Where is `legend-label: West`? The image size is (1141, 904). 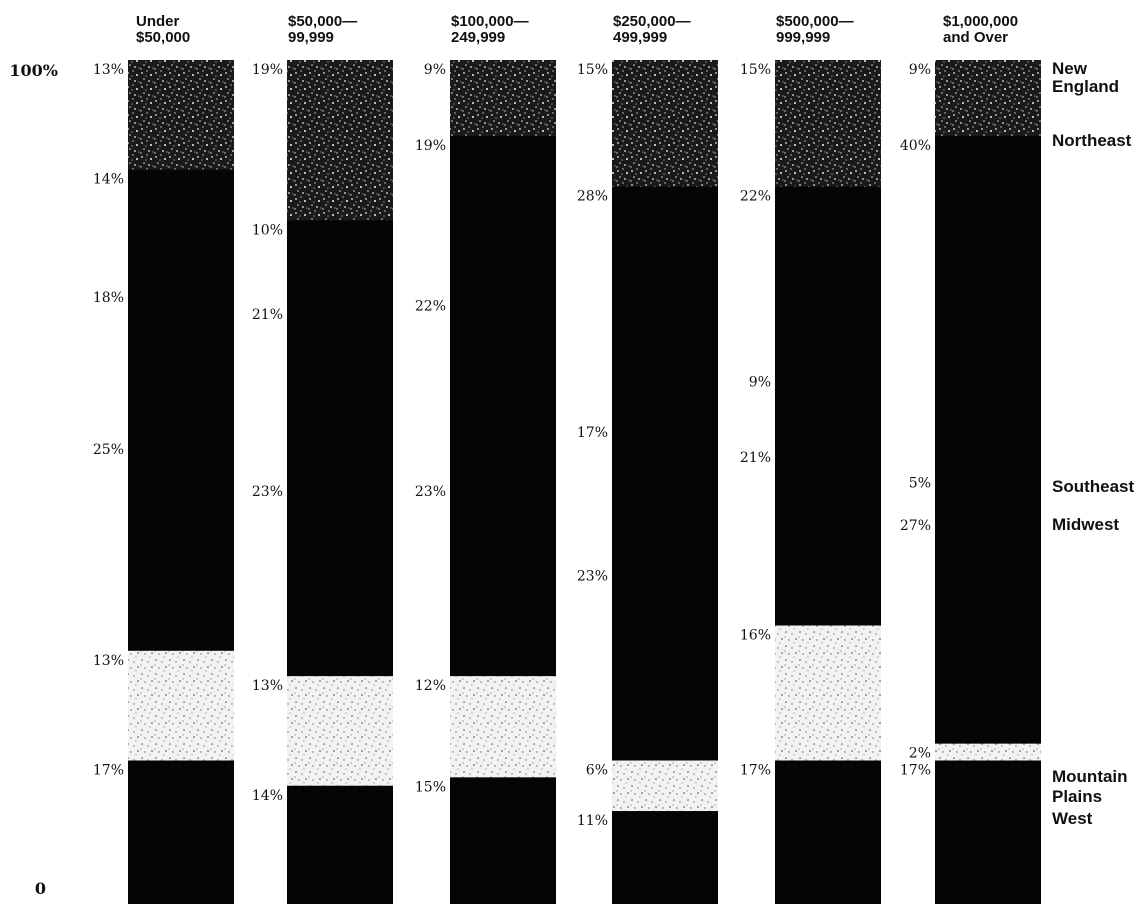
legend-label: West is located at coordinates (1072, 818).